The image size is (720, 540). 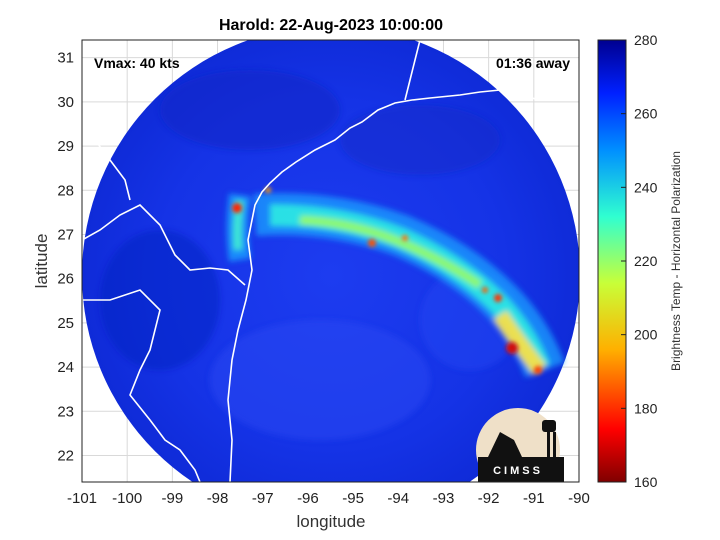 What do you see at coordinates (646, 261) in the screenshot?
I see `colorbar-tick-label: 220` at bounding box center [646, 261].